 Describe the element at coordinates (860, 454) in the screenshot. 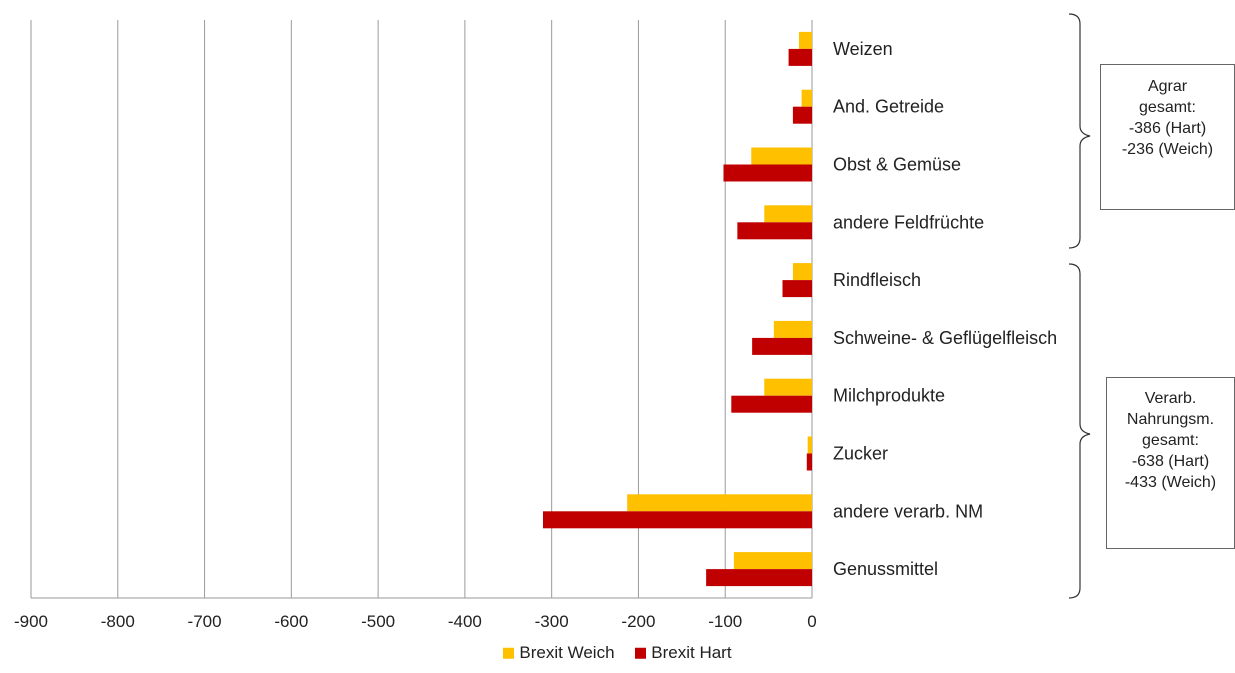

I see `category-label: Zucker` at that location.